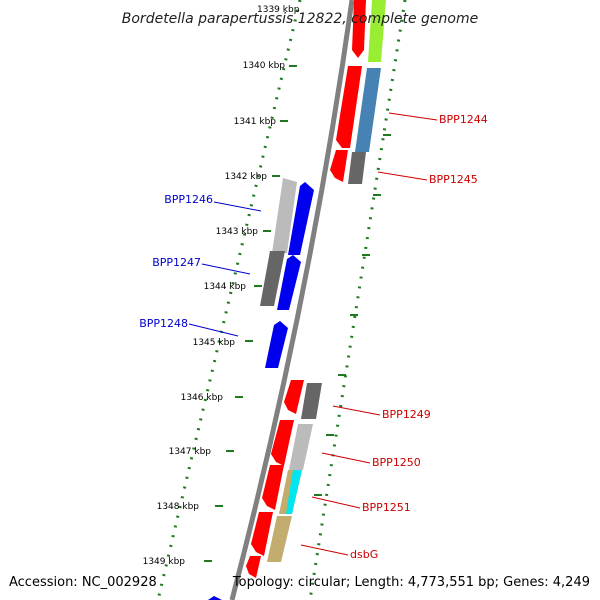 This screenshot has width=600, height=600. Describe the element at coordinates (261, 389) in the screenshot. I see `forward-strand-genes` at that location.